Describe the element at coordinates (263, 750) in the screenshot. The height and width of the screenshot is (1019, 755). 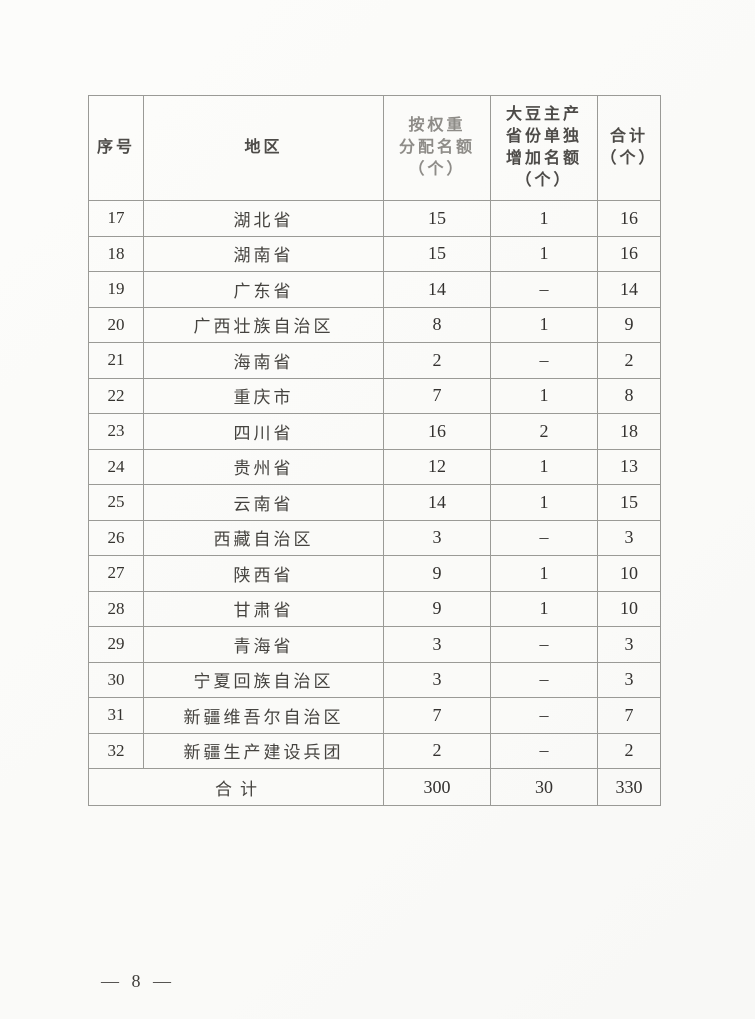
I see `cell-region: 新疆生产建设兵团` at that location.